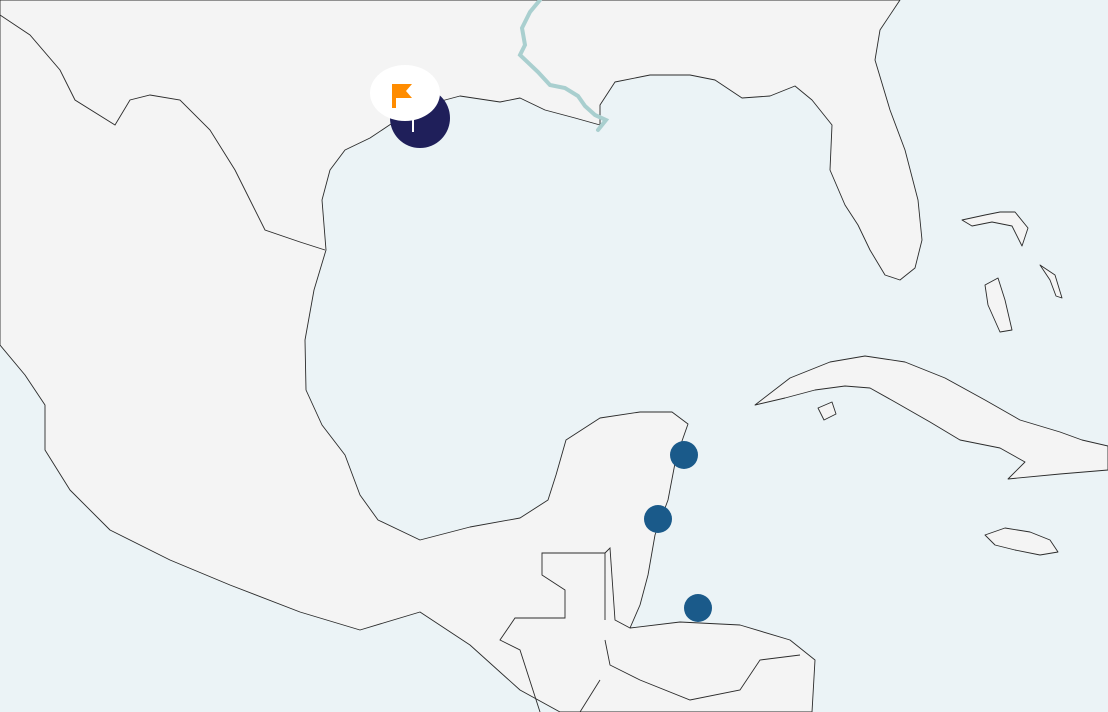 This screenshot has width=1108, height=712. What do you see at coordinates (995, 229) in the screenshot?
I see `land-bahamas-north` at bounding box center [995, 229].